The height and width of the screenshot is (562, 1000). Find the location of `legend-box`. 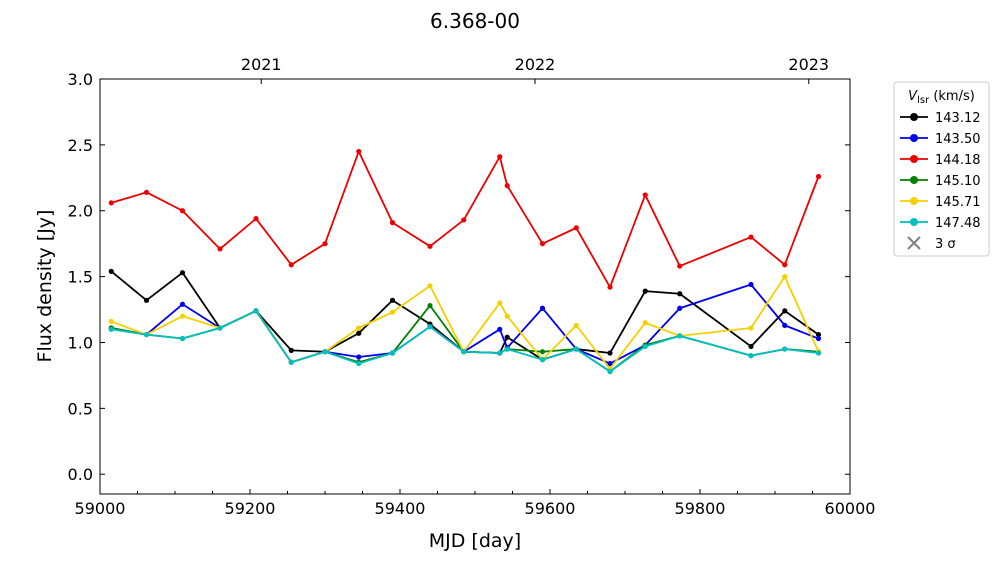

legend-box is located at coordinates (941, 169).